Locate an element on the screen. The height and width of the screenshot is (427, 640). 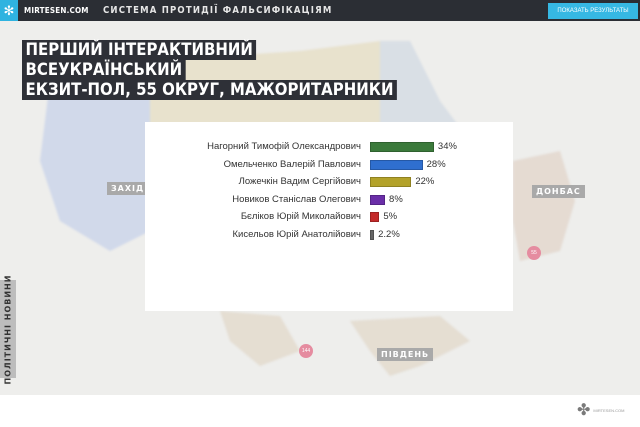
brand-name: MIRTESEN.COM is located at coordinates (56, 10).